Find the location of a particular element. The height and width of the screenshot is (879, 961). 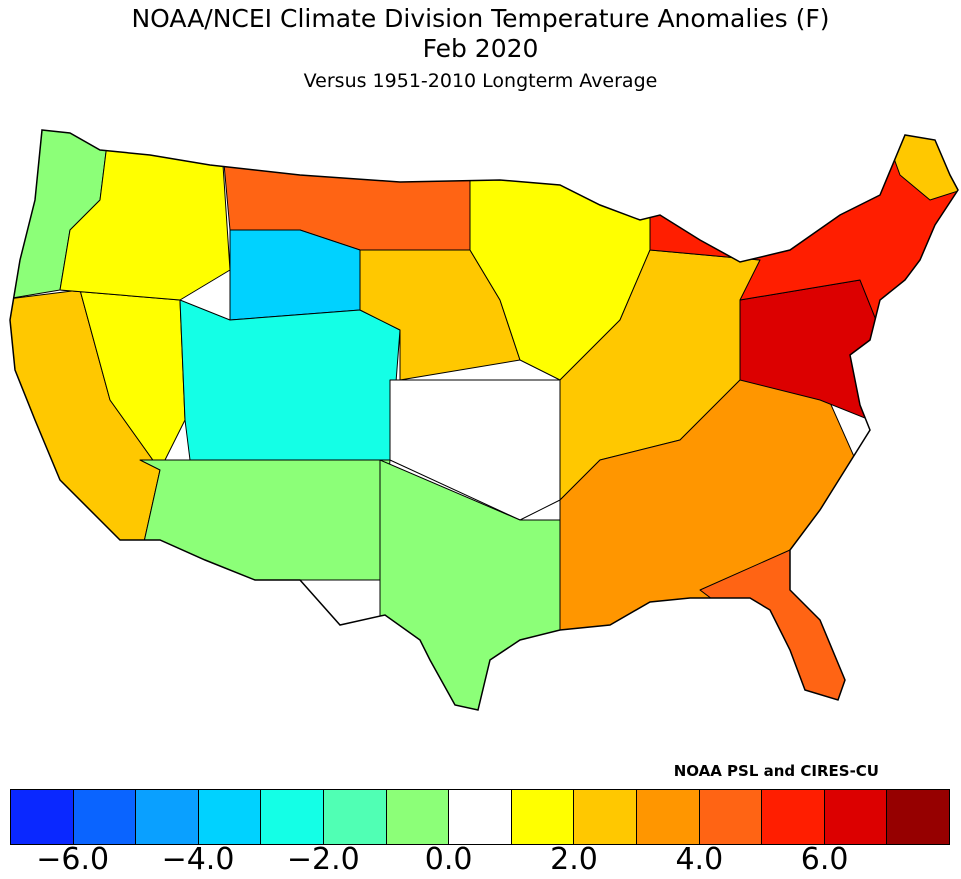

legend-tick-label: −4.0 is located at coordinates (198, 859).